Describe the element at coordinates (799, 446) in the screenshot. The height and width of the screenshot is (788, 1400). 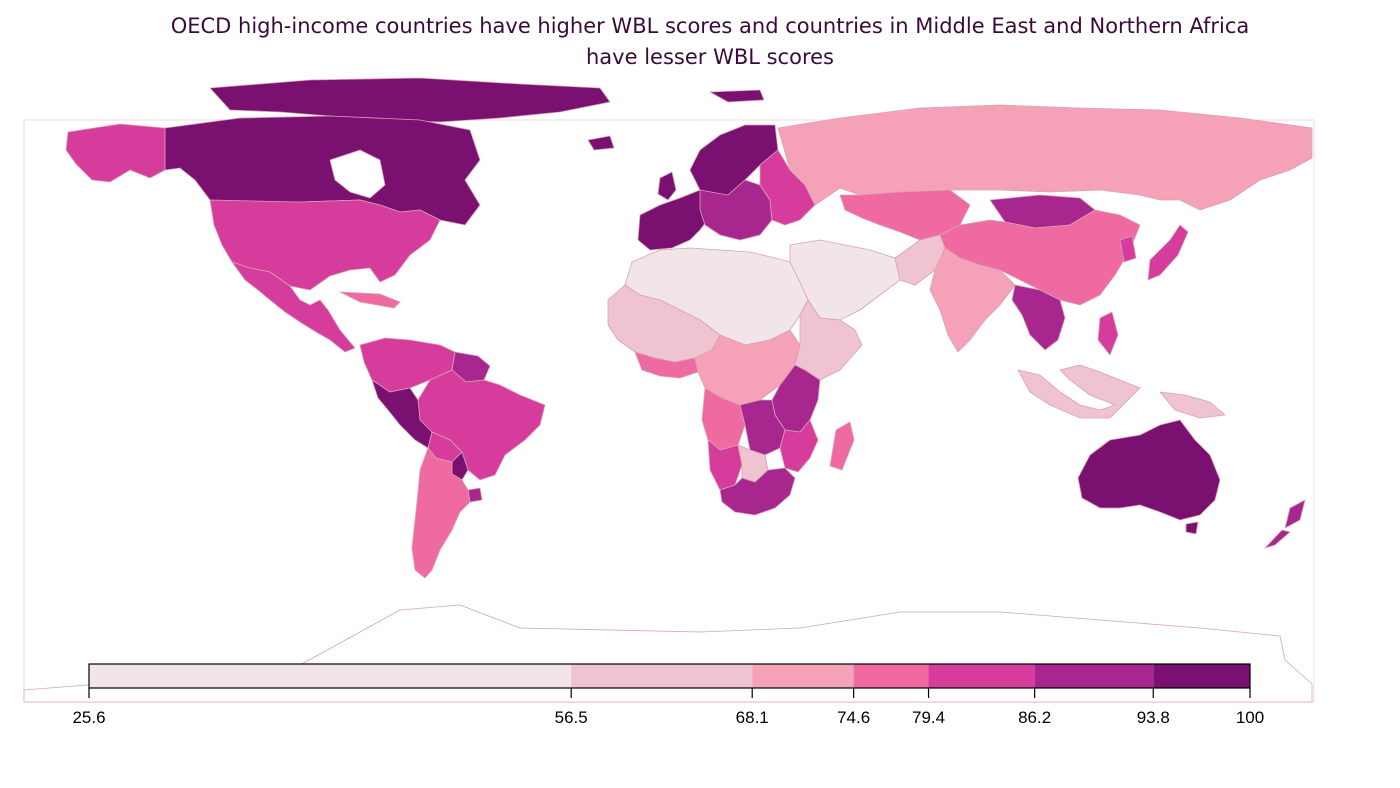
I see `region-mozambique` at that location.